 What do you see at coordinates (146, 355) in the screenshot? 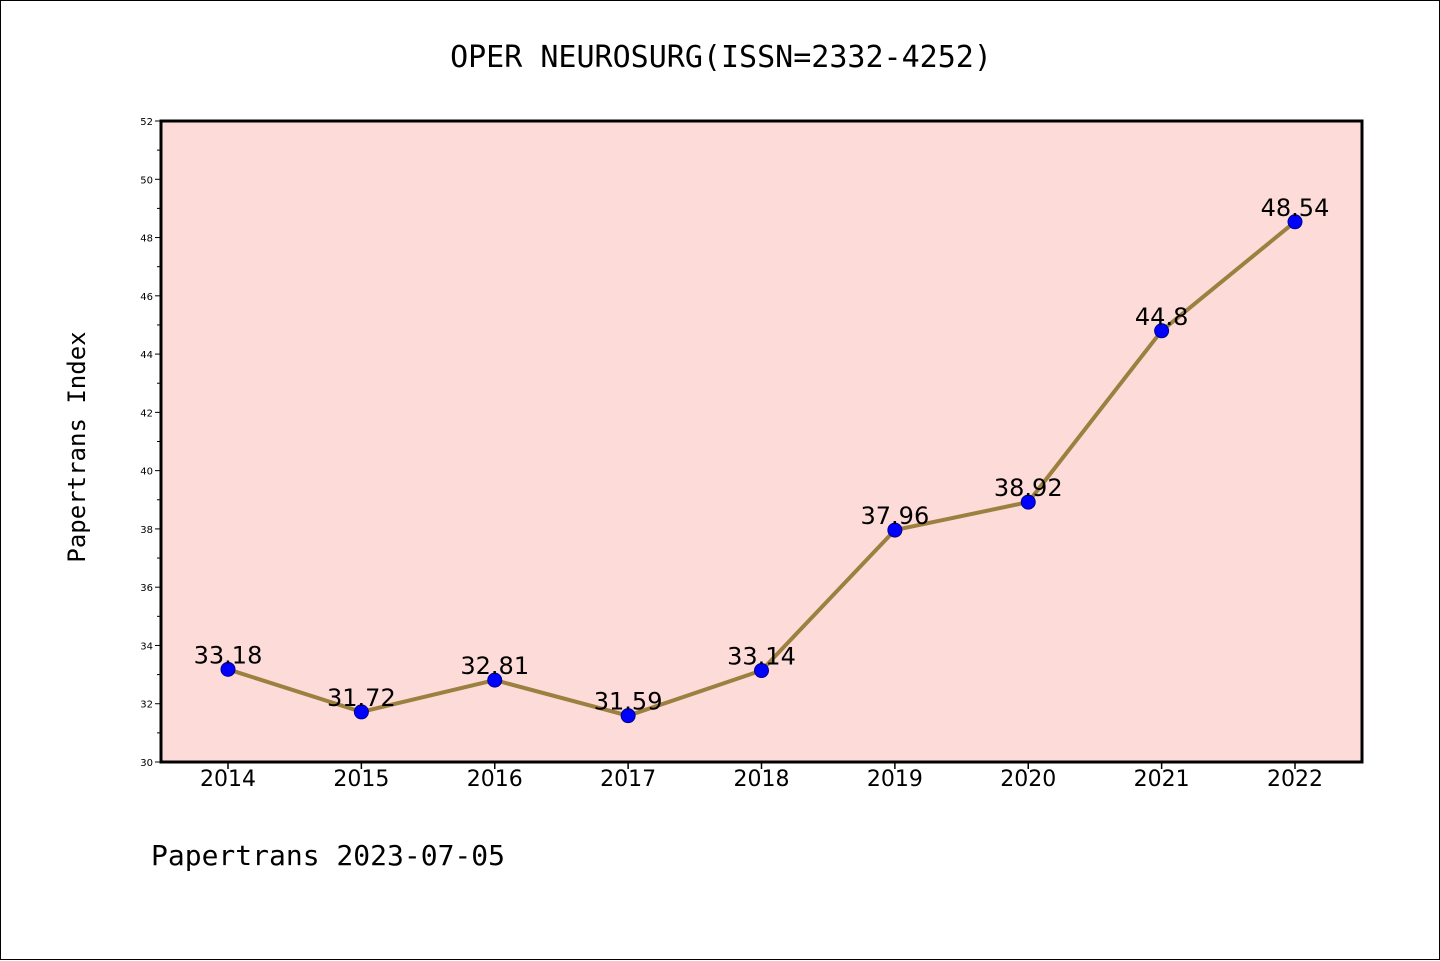
I see `y-tick-label: 44` at bounding box center [146, 355].